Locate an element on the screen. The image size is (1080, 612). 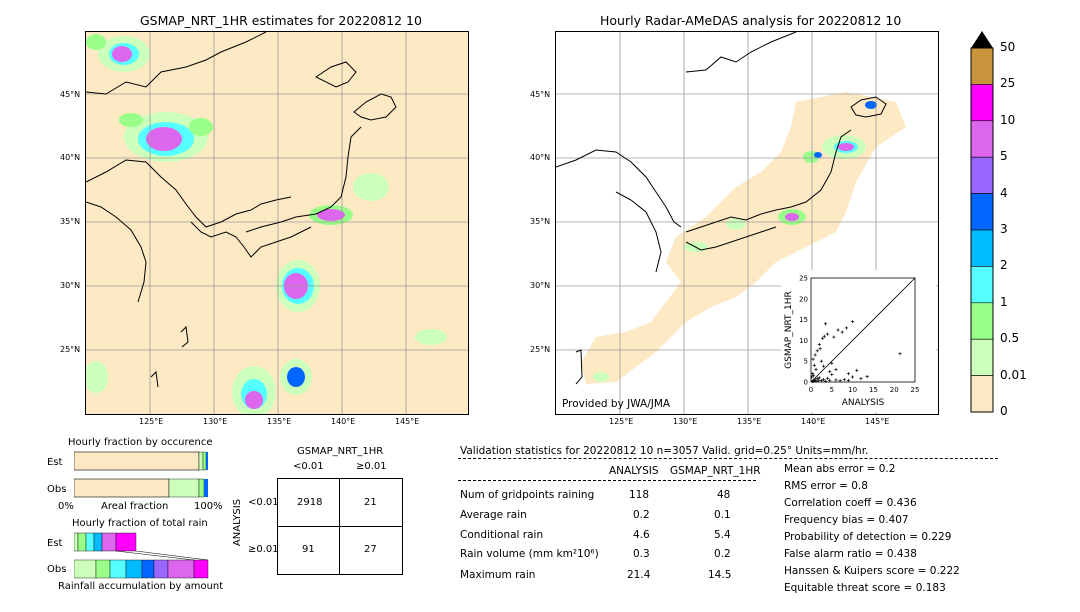
left-lon-135: 135°E is located at coordinates (279, 421).